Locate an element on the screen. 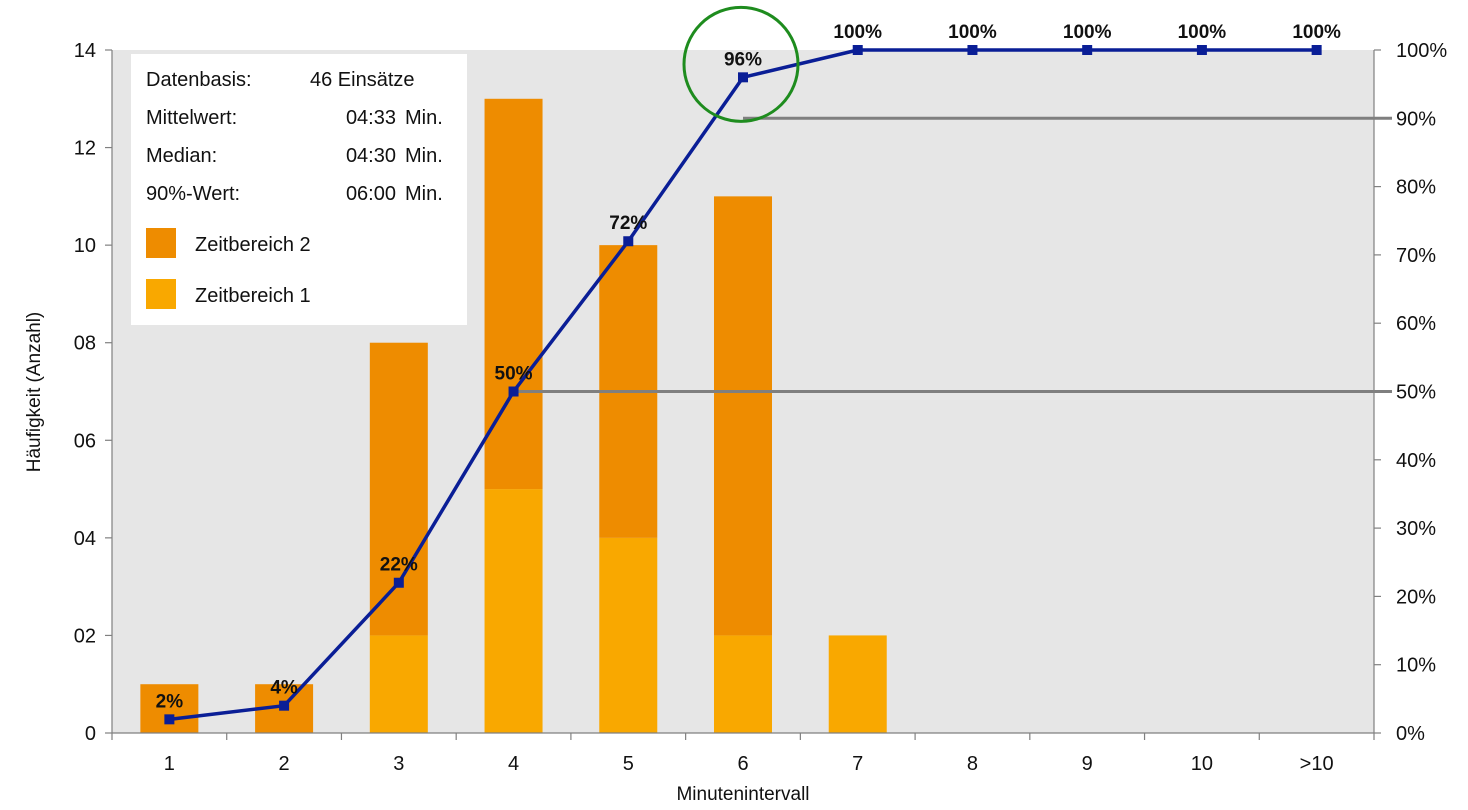 Image resolution: width=1468 pixels, height=810 pixels. cumulative-label-3: 50% is located at coordinates (514, 374).